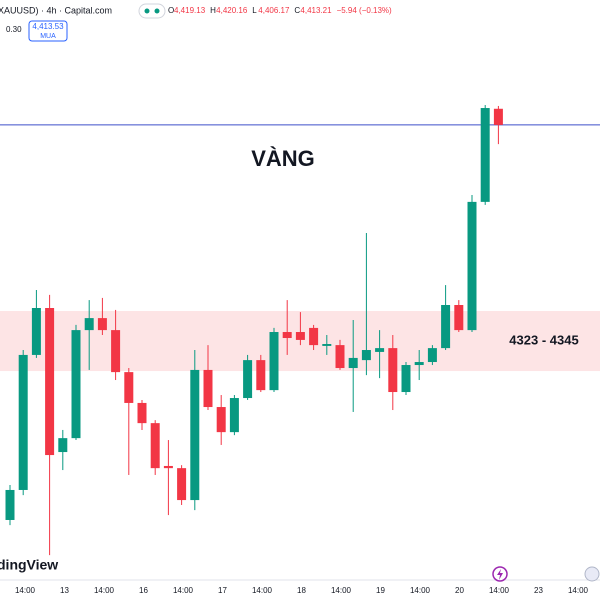 The width and height of the screenshot is (600, 600). What do you see at coordinates (64, 590) in the screenshot?
I see `x-tick-label: 13` at bounding box center [64, 590].